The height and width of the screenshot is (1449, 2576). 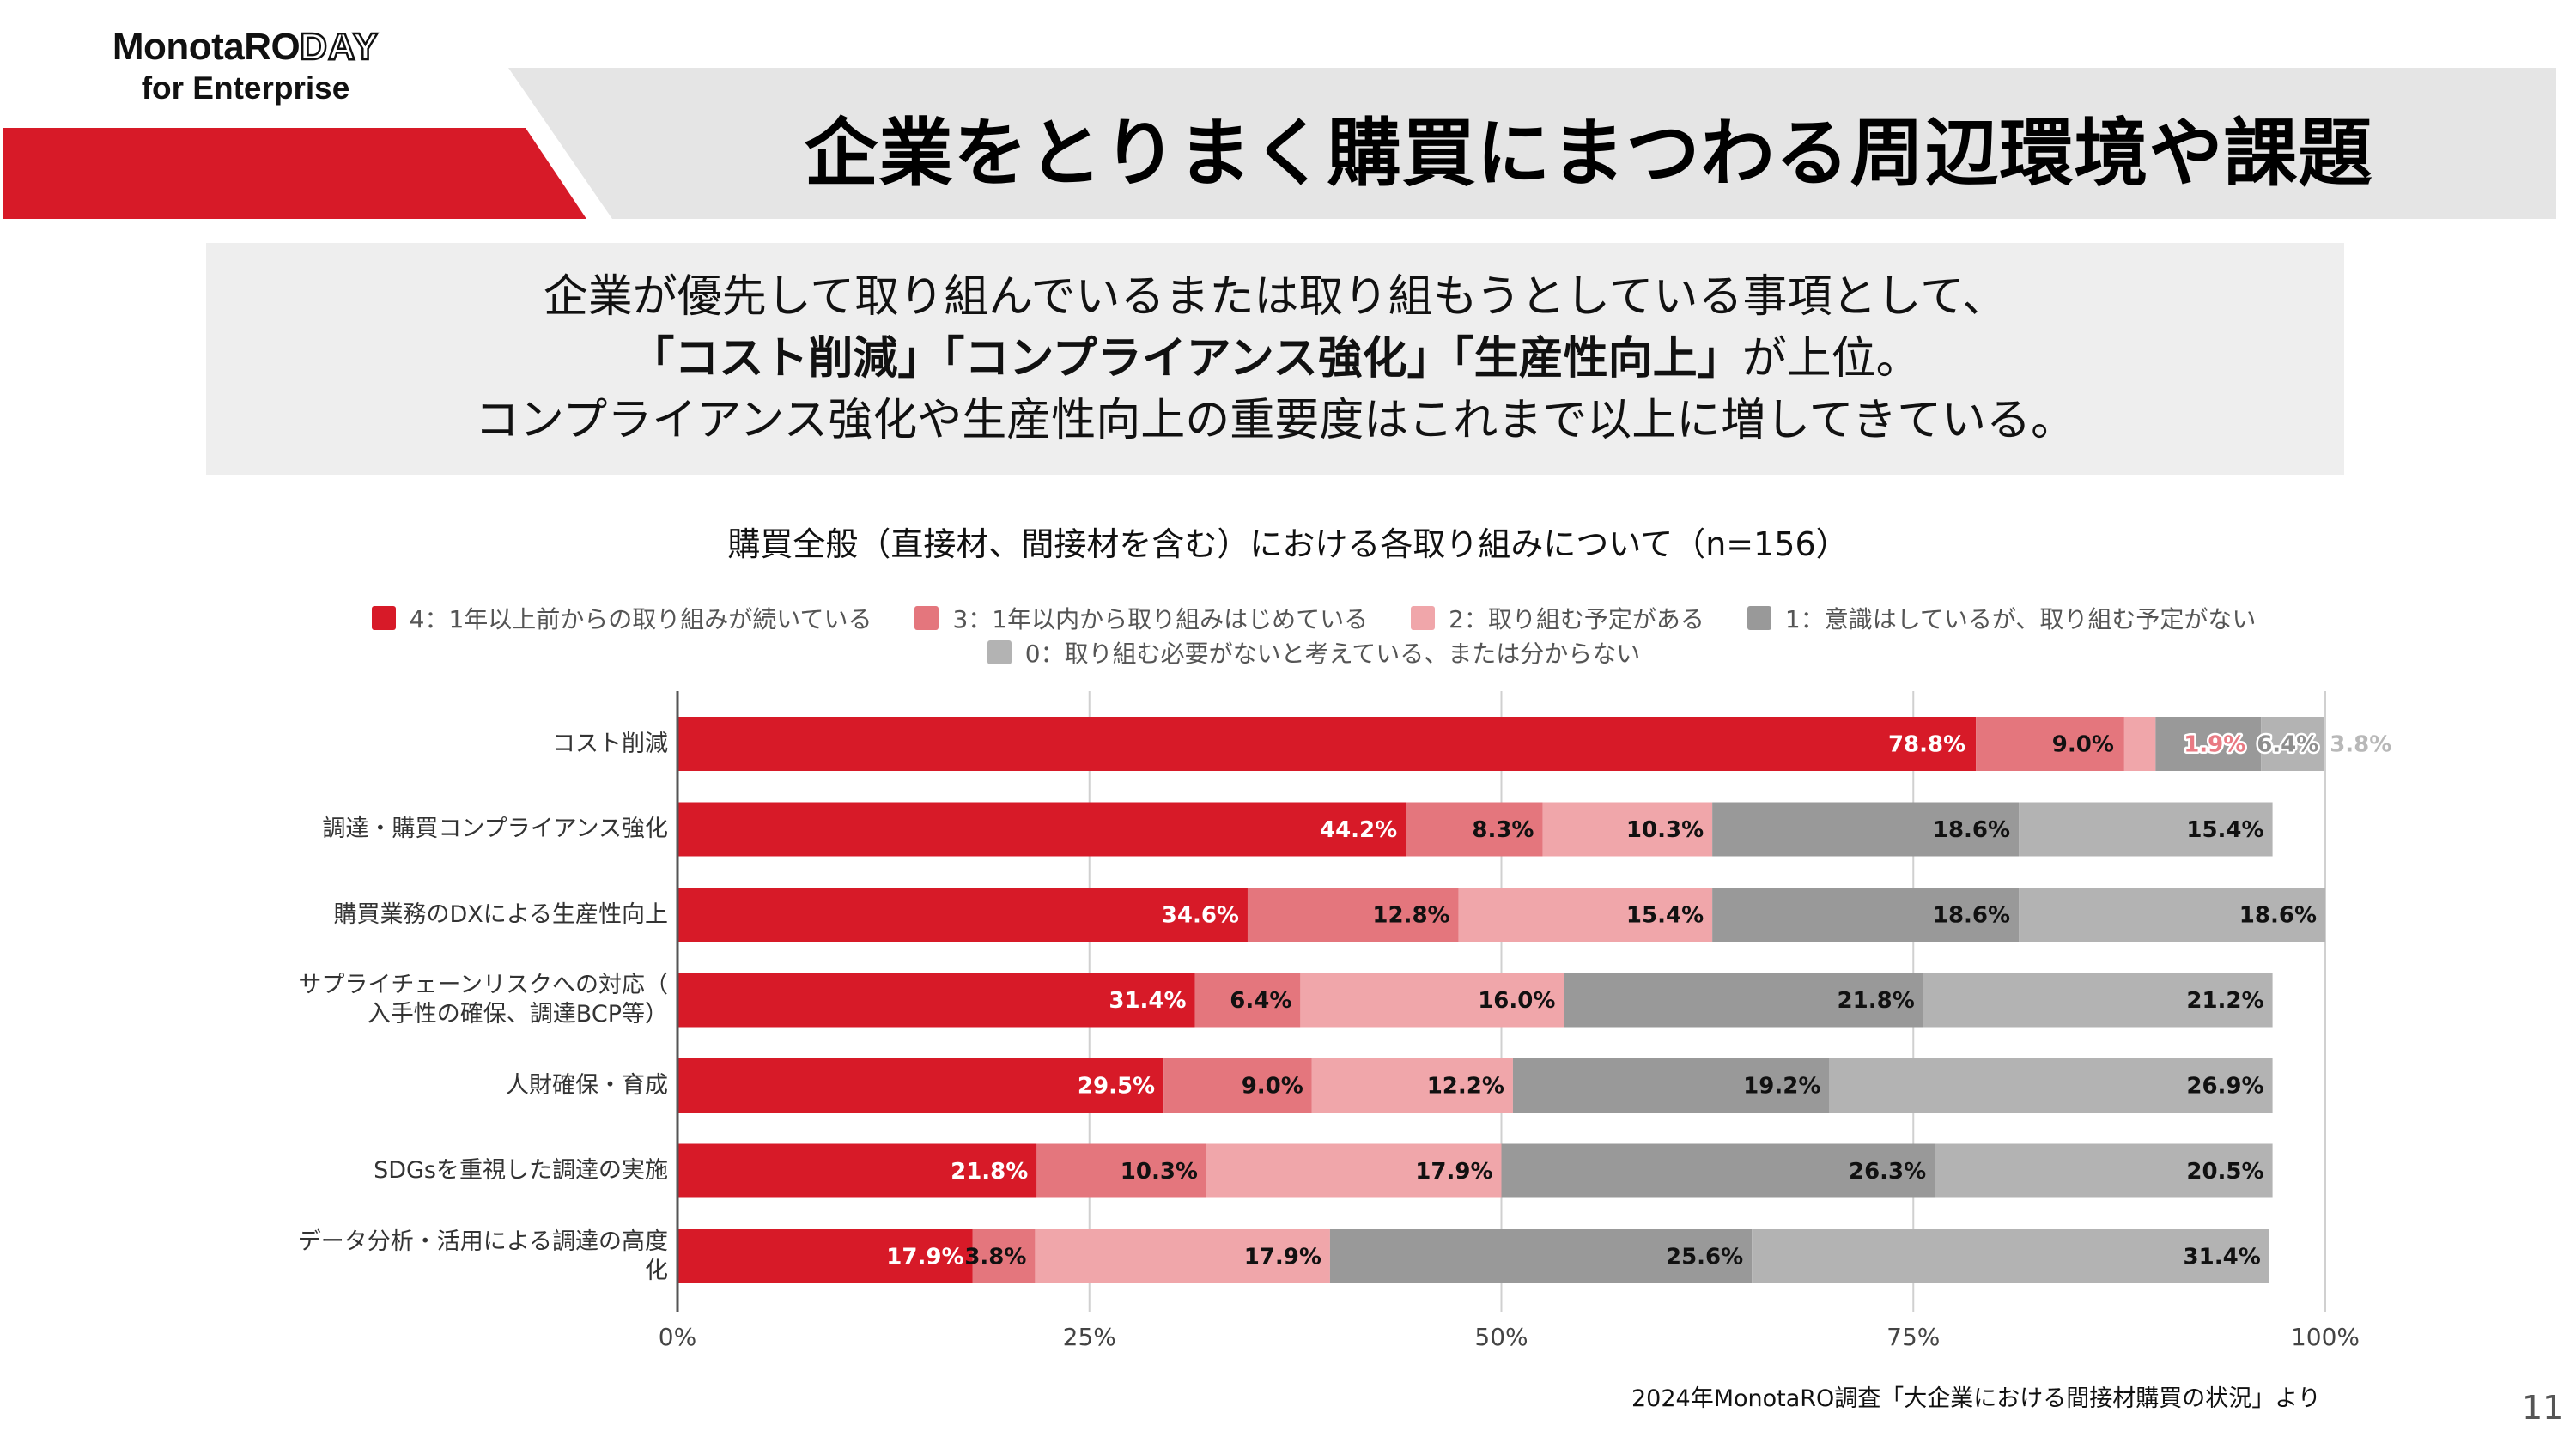 I want to click on legend-label: 0：取り組む必要がないと考えている、または分からない, so click(x=1332, y=654).